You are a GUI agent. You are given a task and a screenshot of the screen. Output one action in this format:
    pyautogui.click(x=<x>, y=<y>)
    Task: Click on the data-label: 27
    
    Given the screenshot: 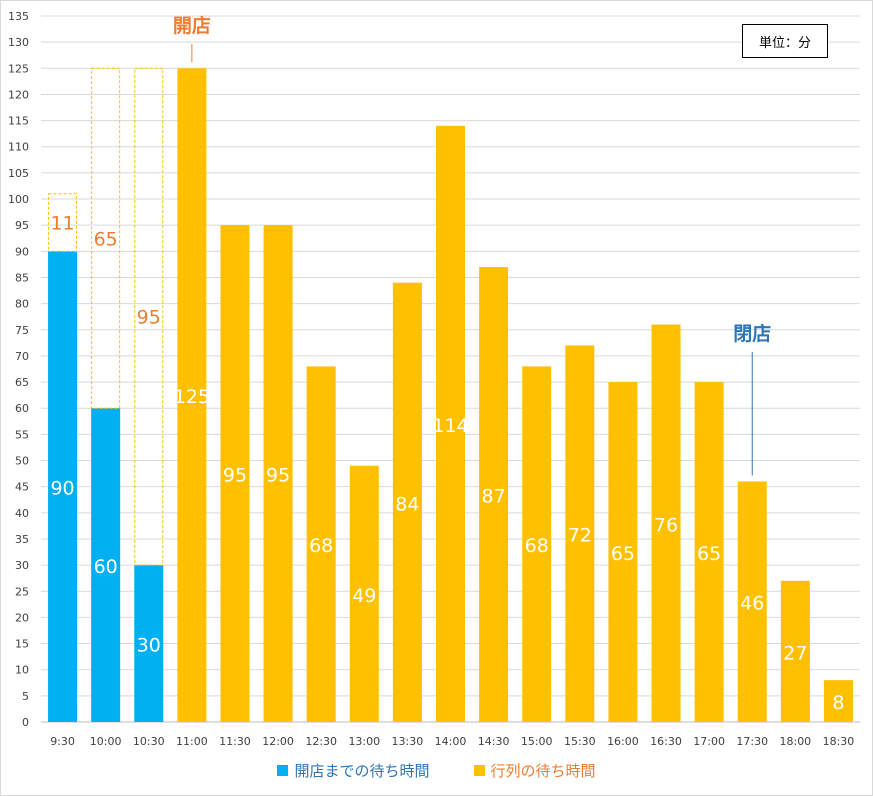 What is the action you would take?
    pyautogui.click(x=795, y=653)
    